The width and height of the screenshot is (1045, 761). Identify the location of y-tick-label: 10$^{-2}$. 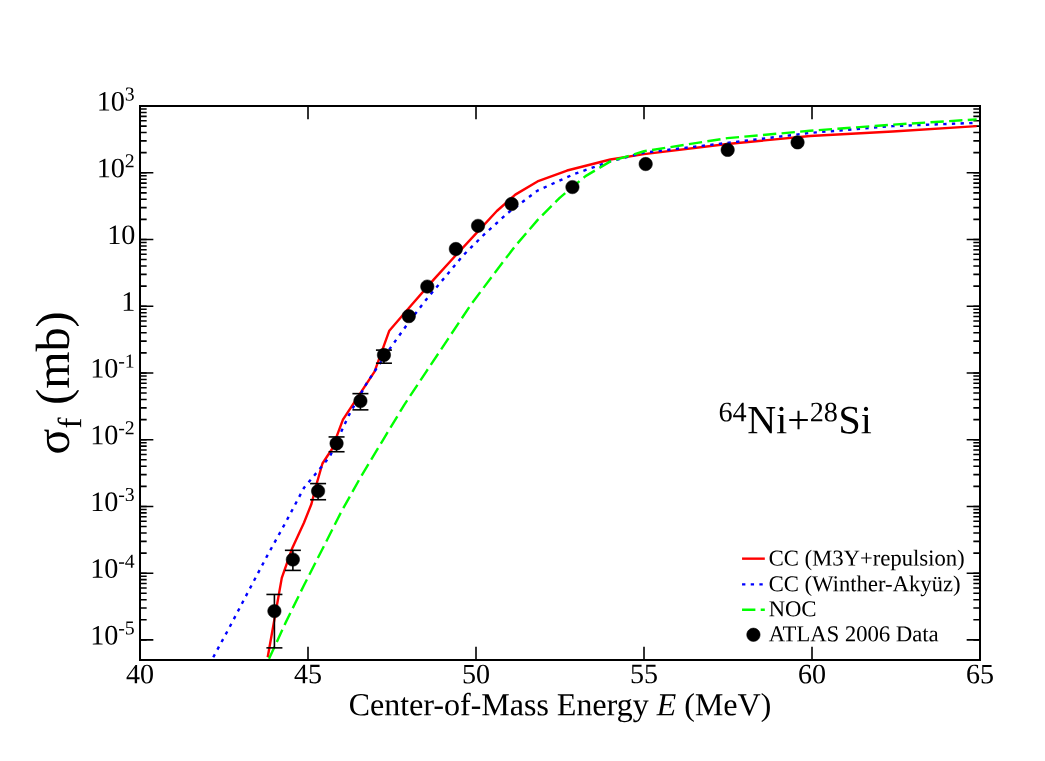
(113, 433).